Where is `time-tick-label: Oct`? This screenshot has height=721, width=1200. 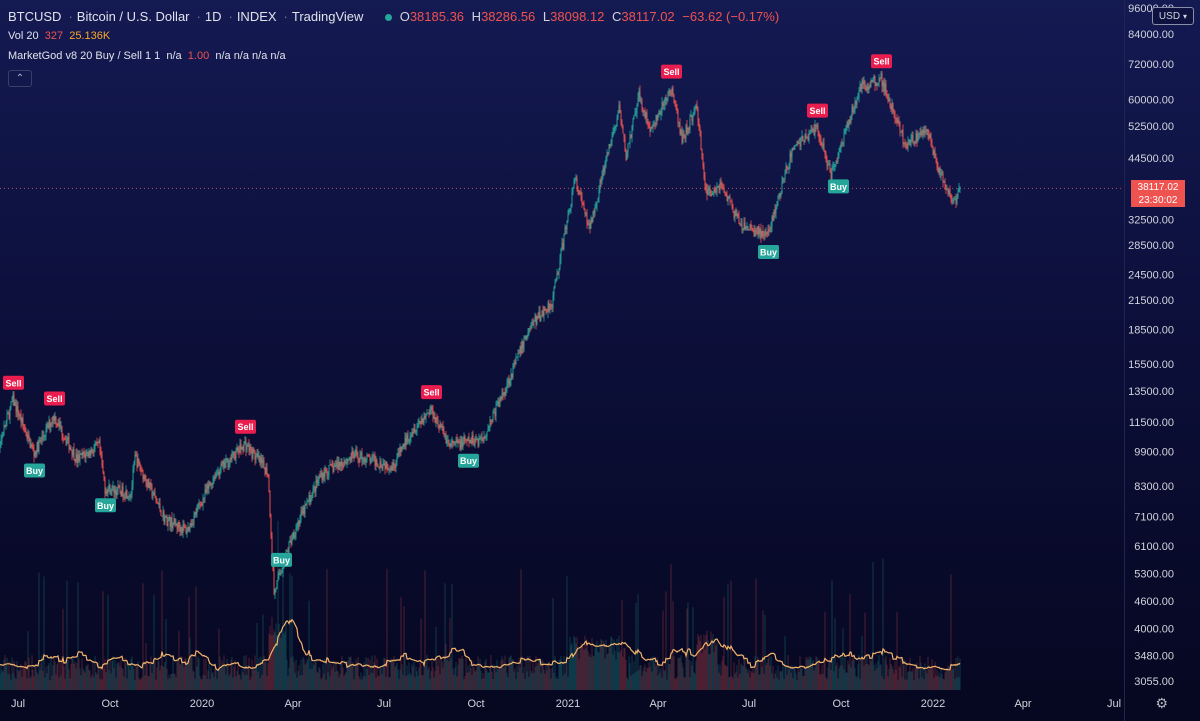 time-tick-label: Oct is located at coordinates (475, 704).